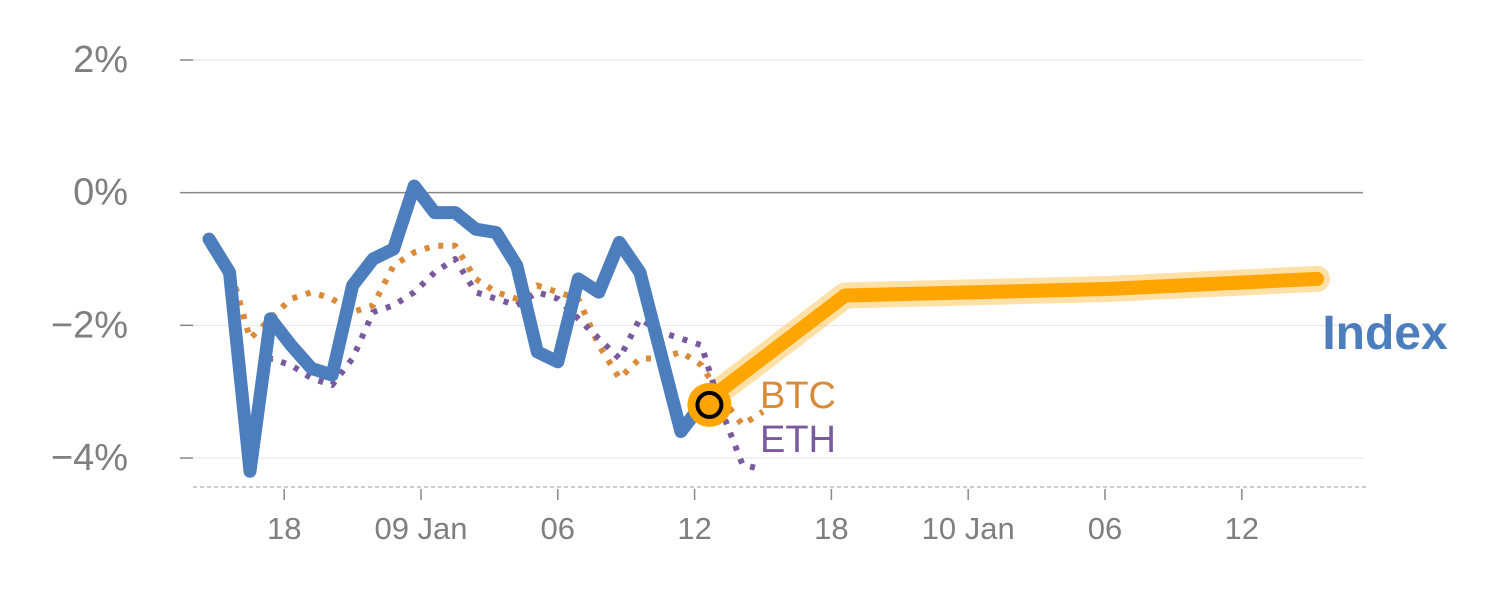 The width and height of the screenshot is (1500, 600). I want to click on markers, so click(709, 404).